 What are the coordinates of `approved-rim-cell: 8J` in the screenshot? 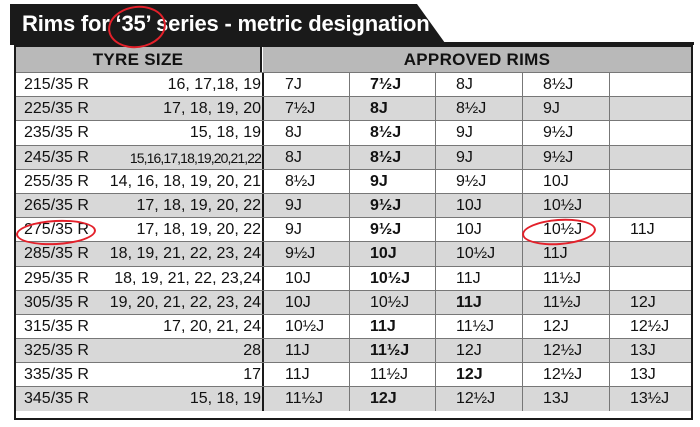 It's located at (464, 84).